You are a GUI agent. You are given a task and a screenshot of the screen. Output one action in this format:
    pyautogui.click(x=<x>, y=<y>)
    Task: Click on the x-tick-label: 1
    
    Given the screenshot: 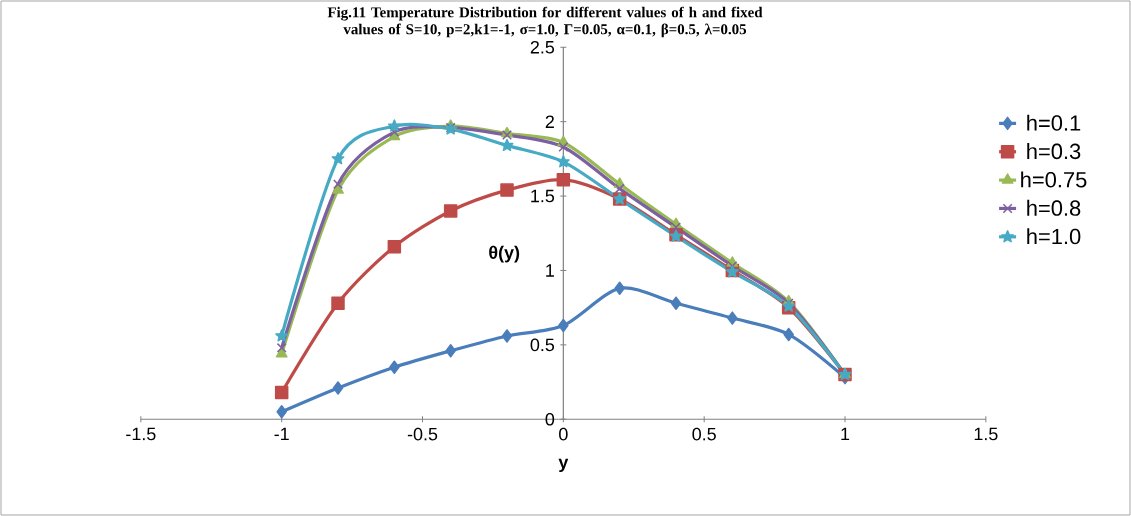 What is the action you would take?
    pyautogui.click(x=845, y=434)
    